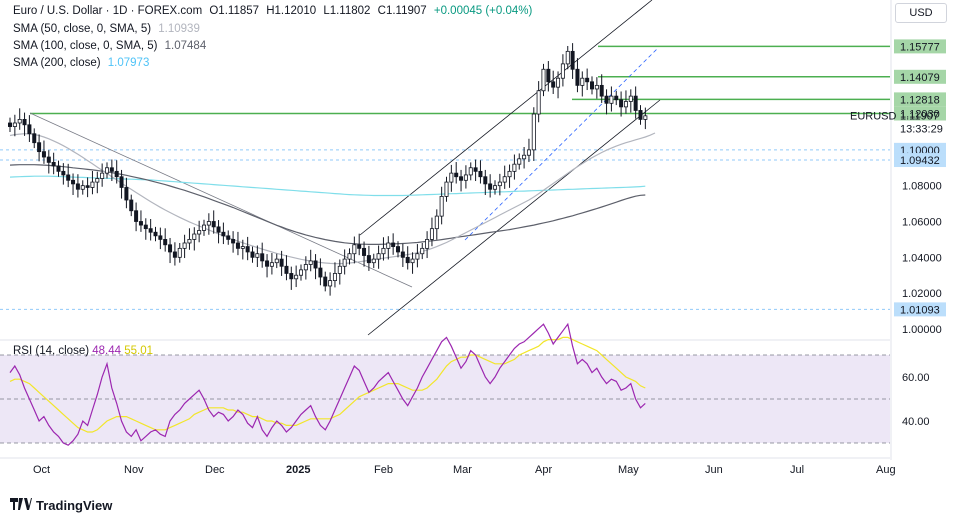 The image size is (969, 524). What do you see at coordinates (108, 29) in the screenshot?
I see `sma50-legend: SMA (50, close, 0, SMA, 5) 1.10939` at bounding box center [108, 29].